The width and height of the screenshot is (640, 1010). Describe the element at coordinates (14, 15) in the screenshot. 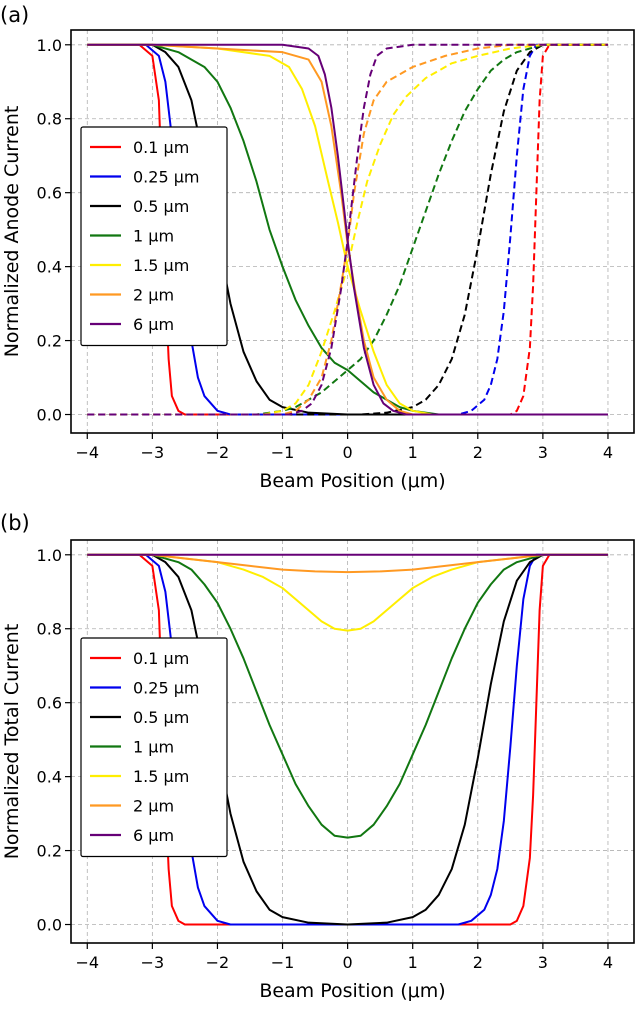

I see `panel-label: (a)` at that location.